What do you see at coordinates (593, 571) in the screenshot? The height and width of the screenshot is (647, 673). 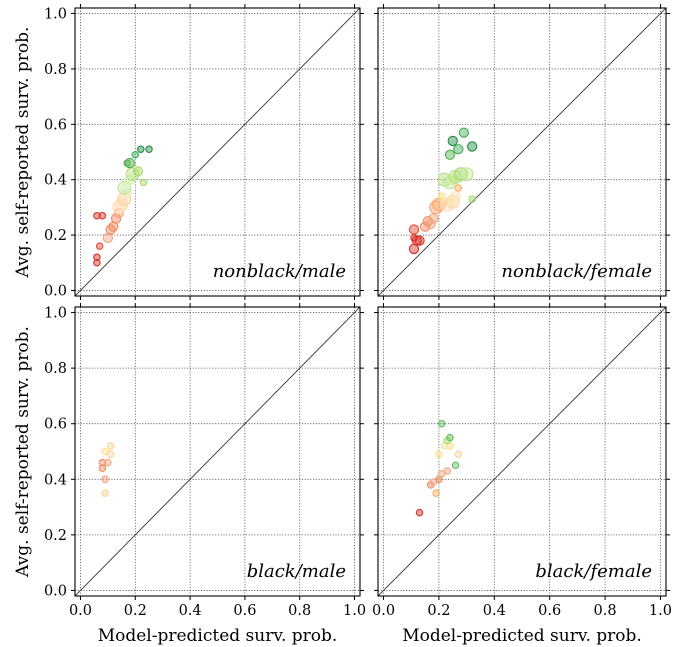 I see `panel-label: black/female` at bounding box center [593, 571].